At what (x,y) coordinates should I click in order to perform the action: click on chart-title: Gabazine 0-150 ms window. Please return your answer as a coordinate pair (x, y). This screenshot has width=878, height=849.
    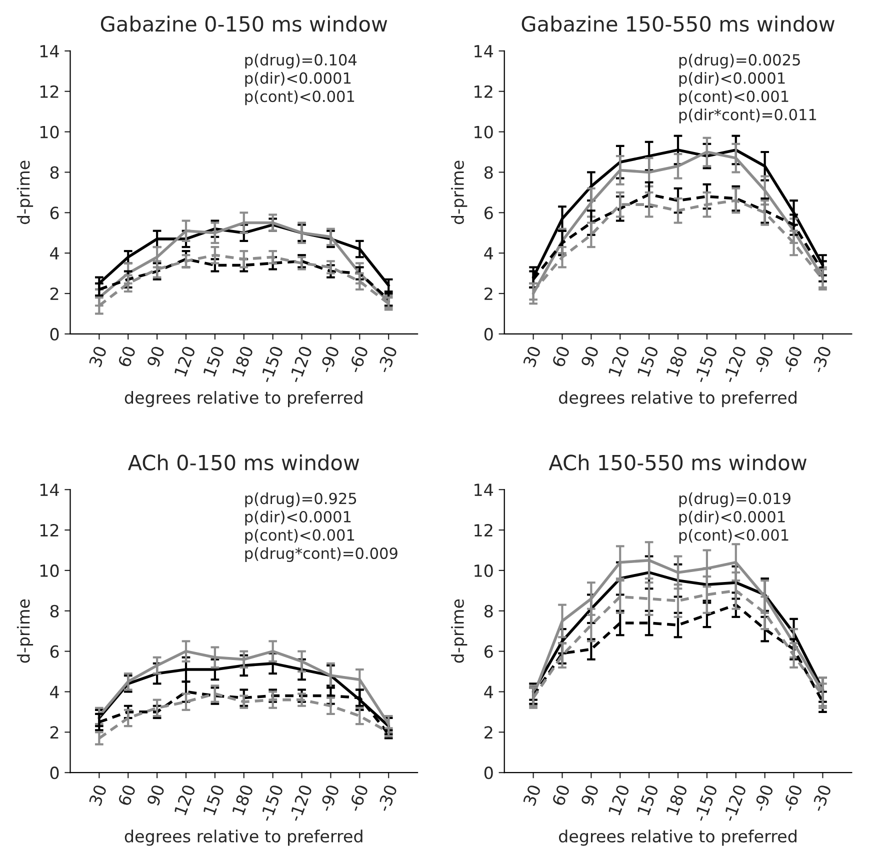
    Looking at the image, I should click on (244, 24).